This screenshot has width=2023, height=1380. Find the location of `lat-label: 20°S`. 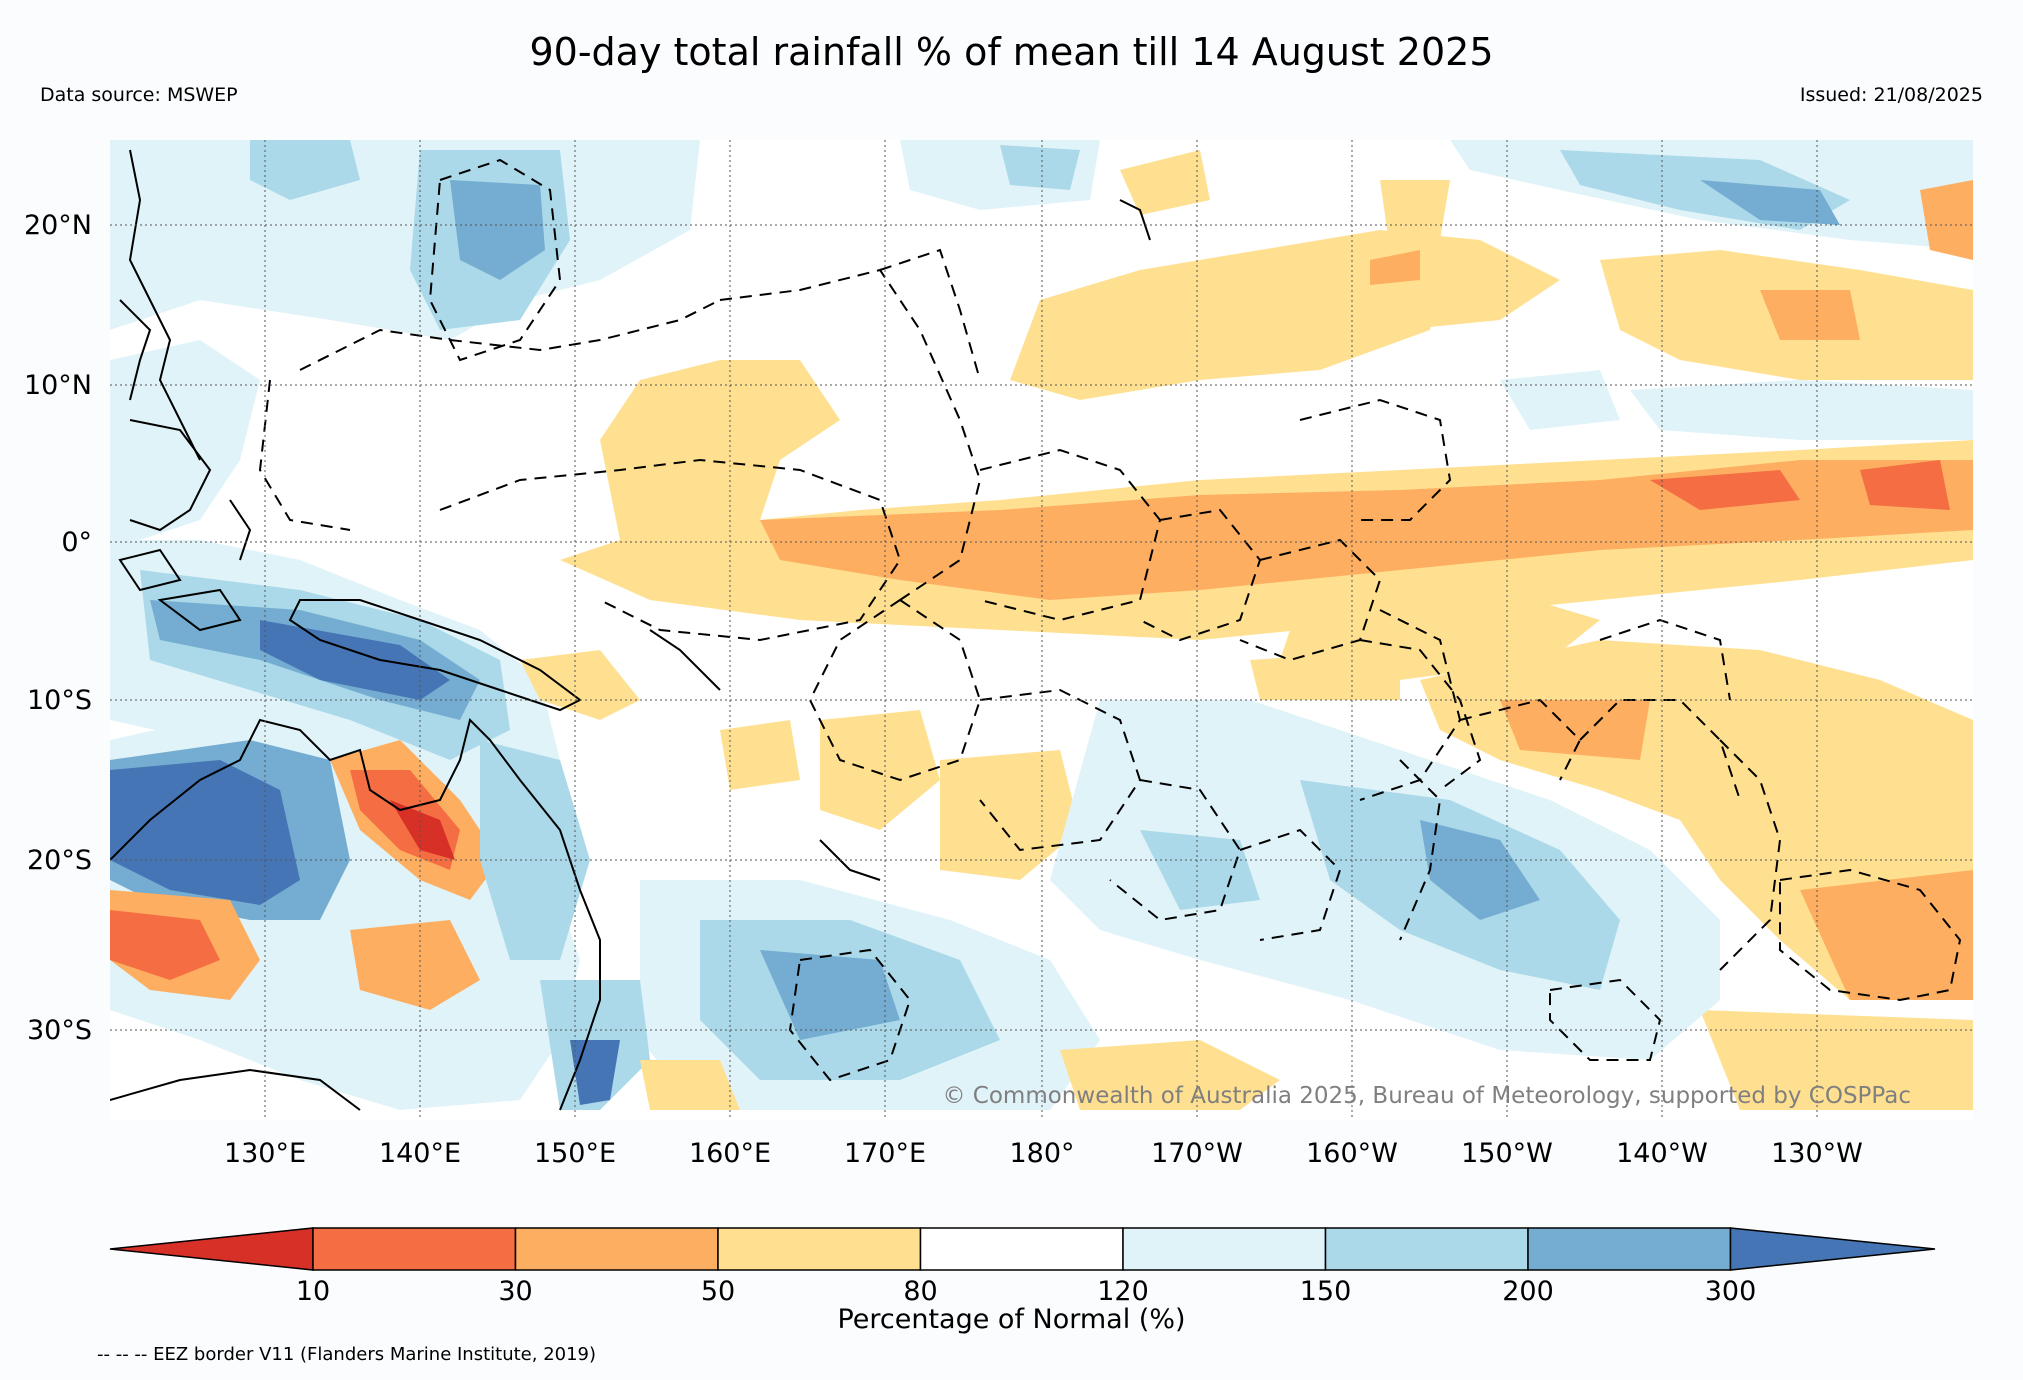

lat-label: 20°S is located at coordinates (59, 860).